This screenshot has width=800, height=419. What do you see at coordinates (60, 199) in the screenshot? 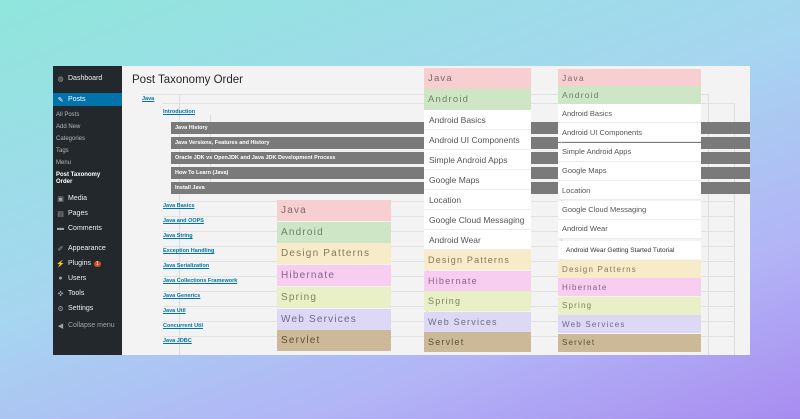
I see `media-icon: ▣` at bounding box center [60, 199].